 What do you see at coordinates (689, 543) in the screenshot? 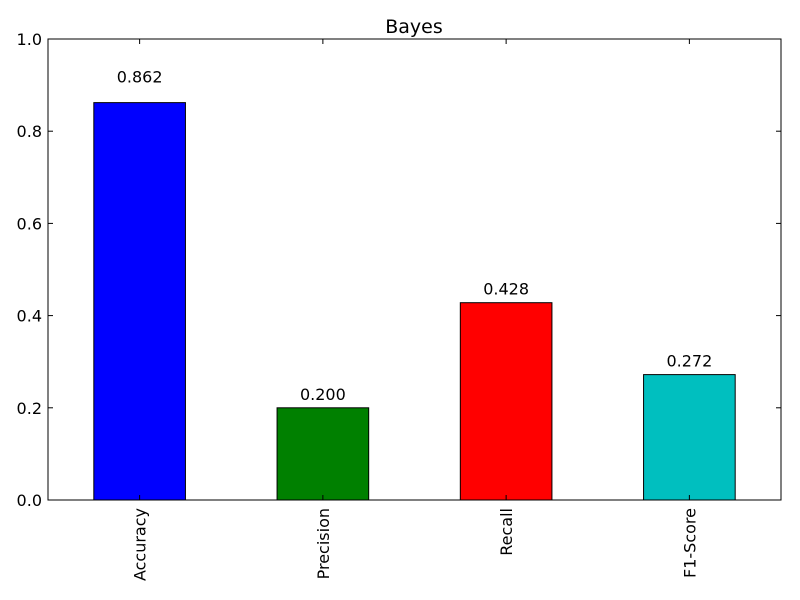
I see `x-tick-label: F1-Score` at bounding box center [689, 543].